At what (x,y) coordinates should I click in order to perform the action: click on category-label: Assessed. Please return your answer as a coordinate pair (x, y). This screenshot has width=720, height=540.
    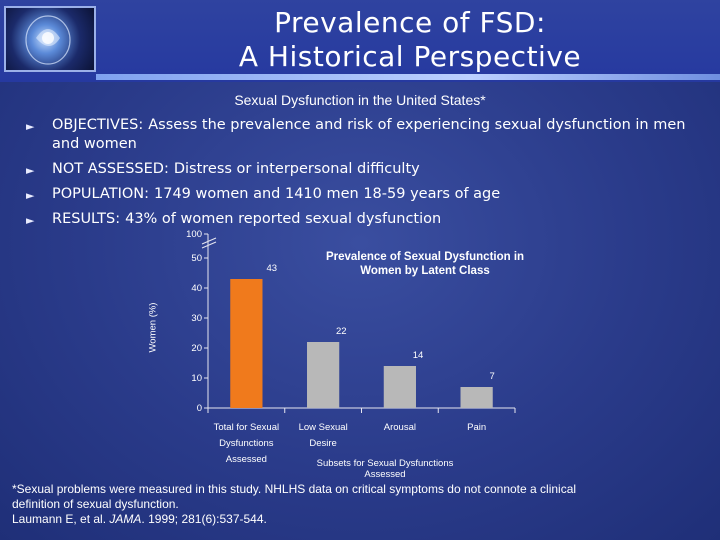
    Looking at the image, I should click on (246, 459).